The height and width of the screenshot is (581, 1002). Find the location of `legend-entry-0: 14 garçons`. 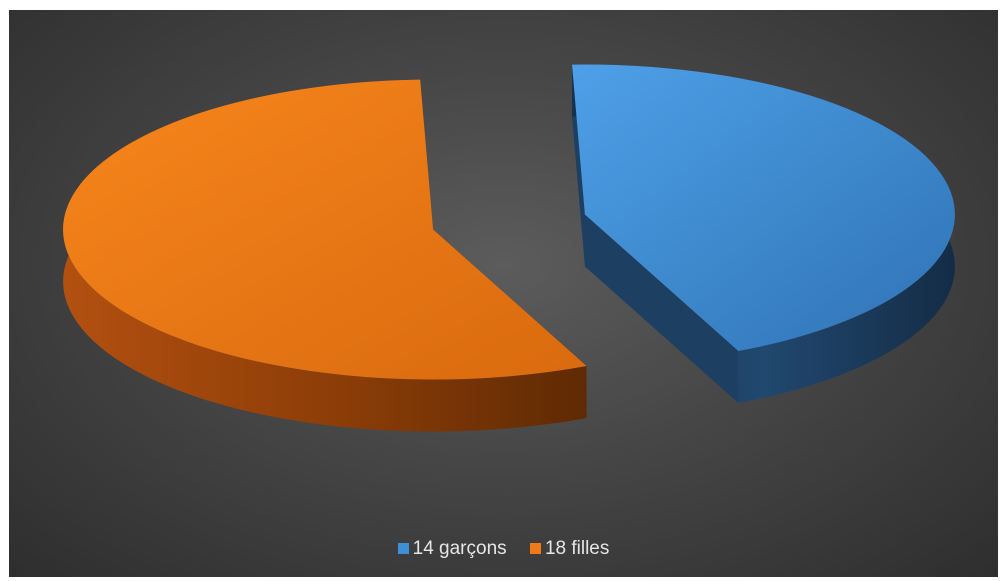

legend-entry-0: 14 garçons is located at coordinates (452, 549).